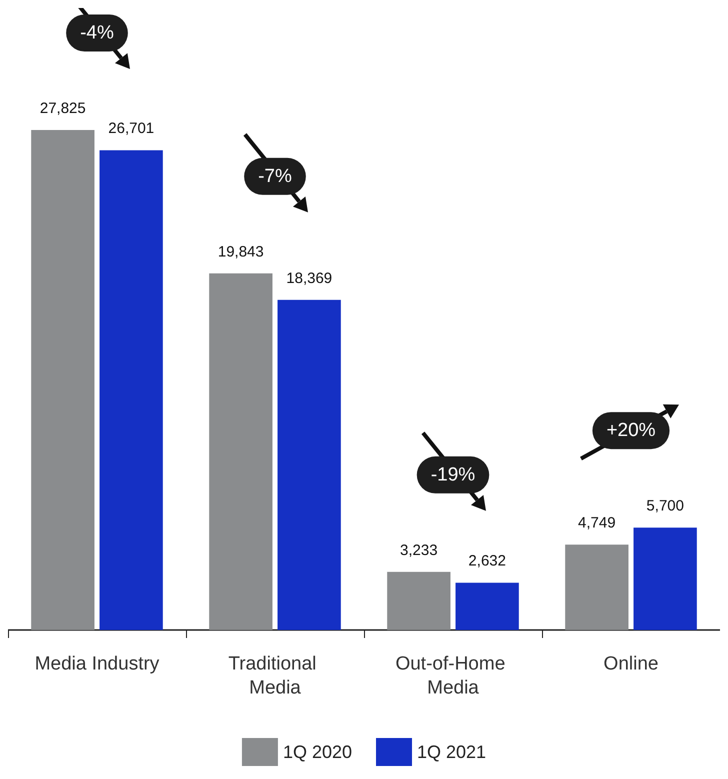 This screenshot has height=779, width=728. What do you see at coordinates (63, 108) in the screenshot?
I see `data-label: 27,825` at bounding box center [63, 108].